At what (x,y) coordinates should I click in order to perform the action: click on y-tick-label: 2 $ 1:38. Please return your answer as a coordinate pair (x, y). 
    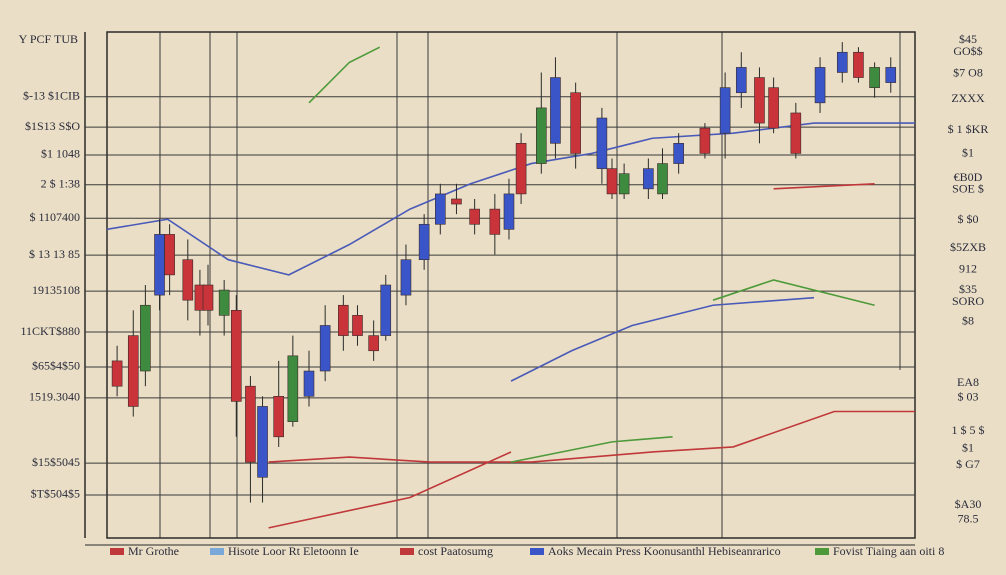
    Looking at the image, I should click on (60, 184).